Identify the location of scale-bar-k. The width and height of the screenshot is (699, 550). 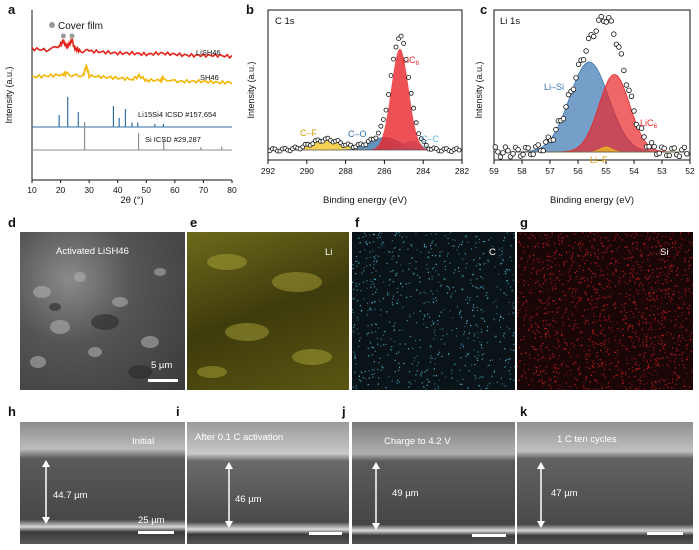
(665, 533).